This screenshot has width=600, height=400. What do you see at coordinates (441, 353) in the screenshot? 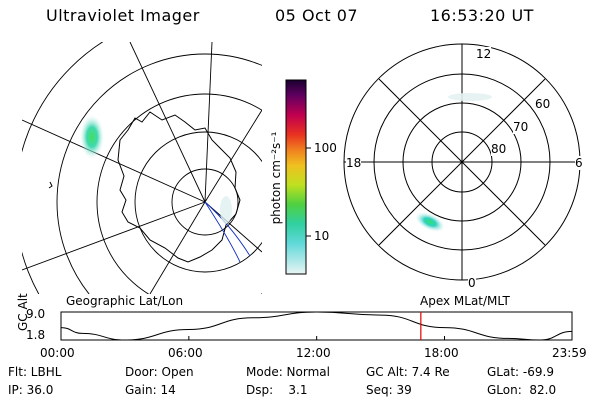
I see `time-tick-1800: 18:00` at bounding box center [441, 353].